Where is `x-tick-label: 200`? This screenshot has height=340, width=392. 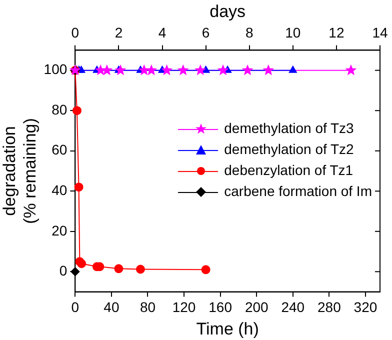
x-tick-label: 200 is located at coordinates (256, 307).